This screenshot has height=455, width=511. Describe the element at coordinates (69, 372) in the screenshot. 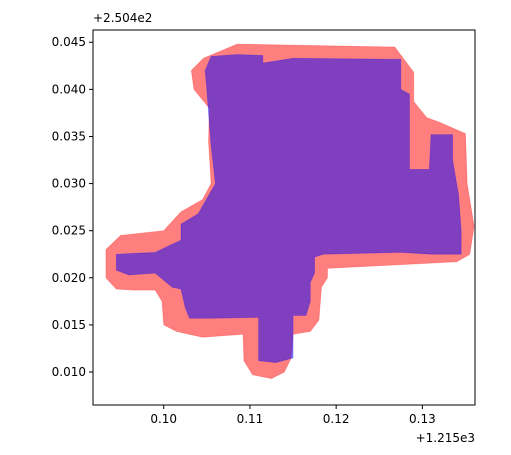

I see `y-tick-label: 0.010` at that location.